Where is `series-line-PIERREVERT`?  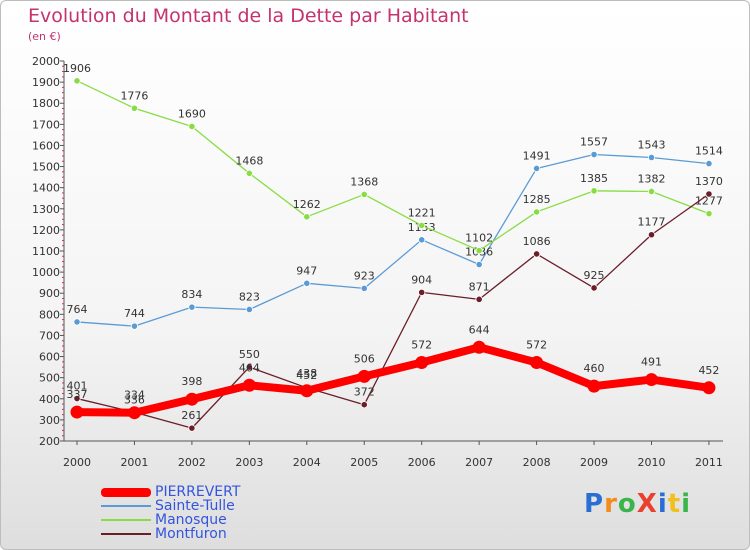 series-line-PIERREVERT is located at coordinates (393, 380).